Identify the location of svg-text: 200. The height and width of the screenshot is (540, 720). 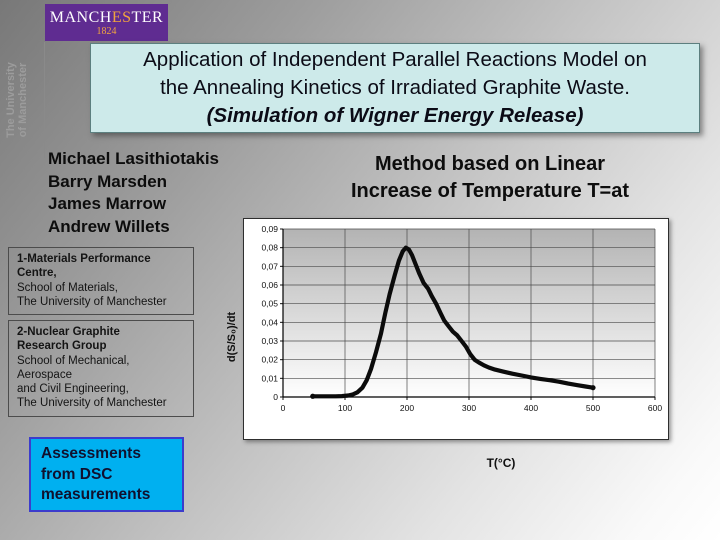
(407, 408).